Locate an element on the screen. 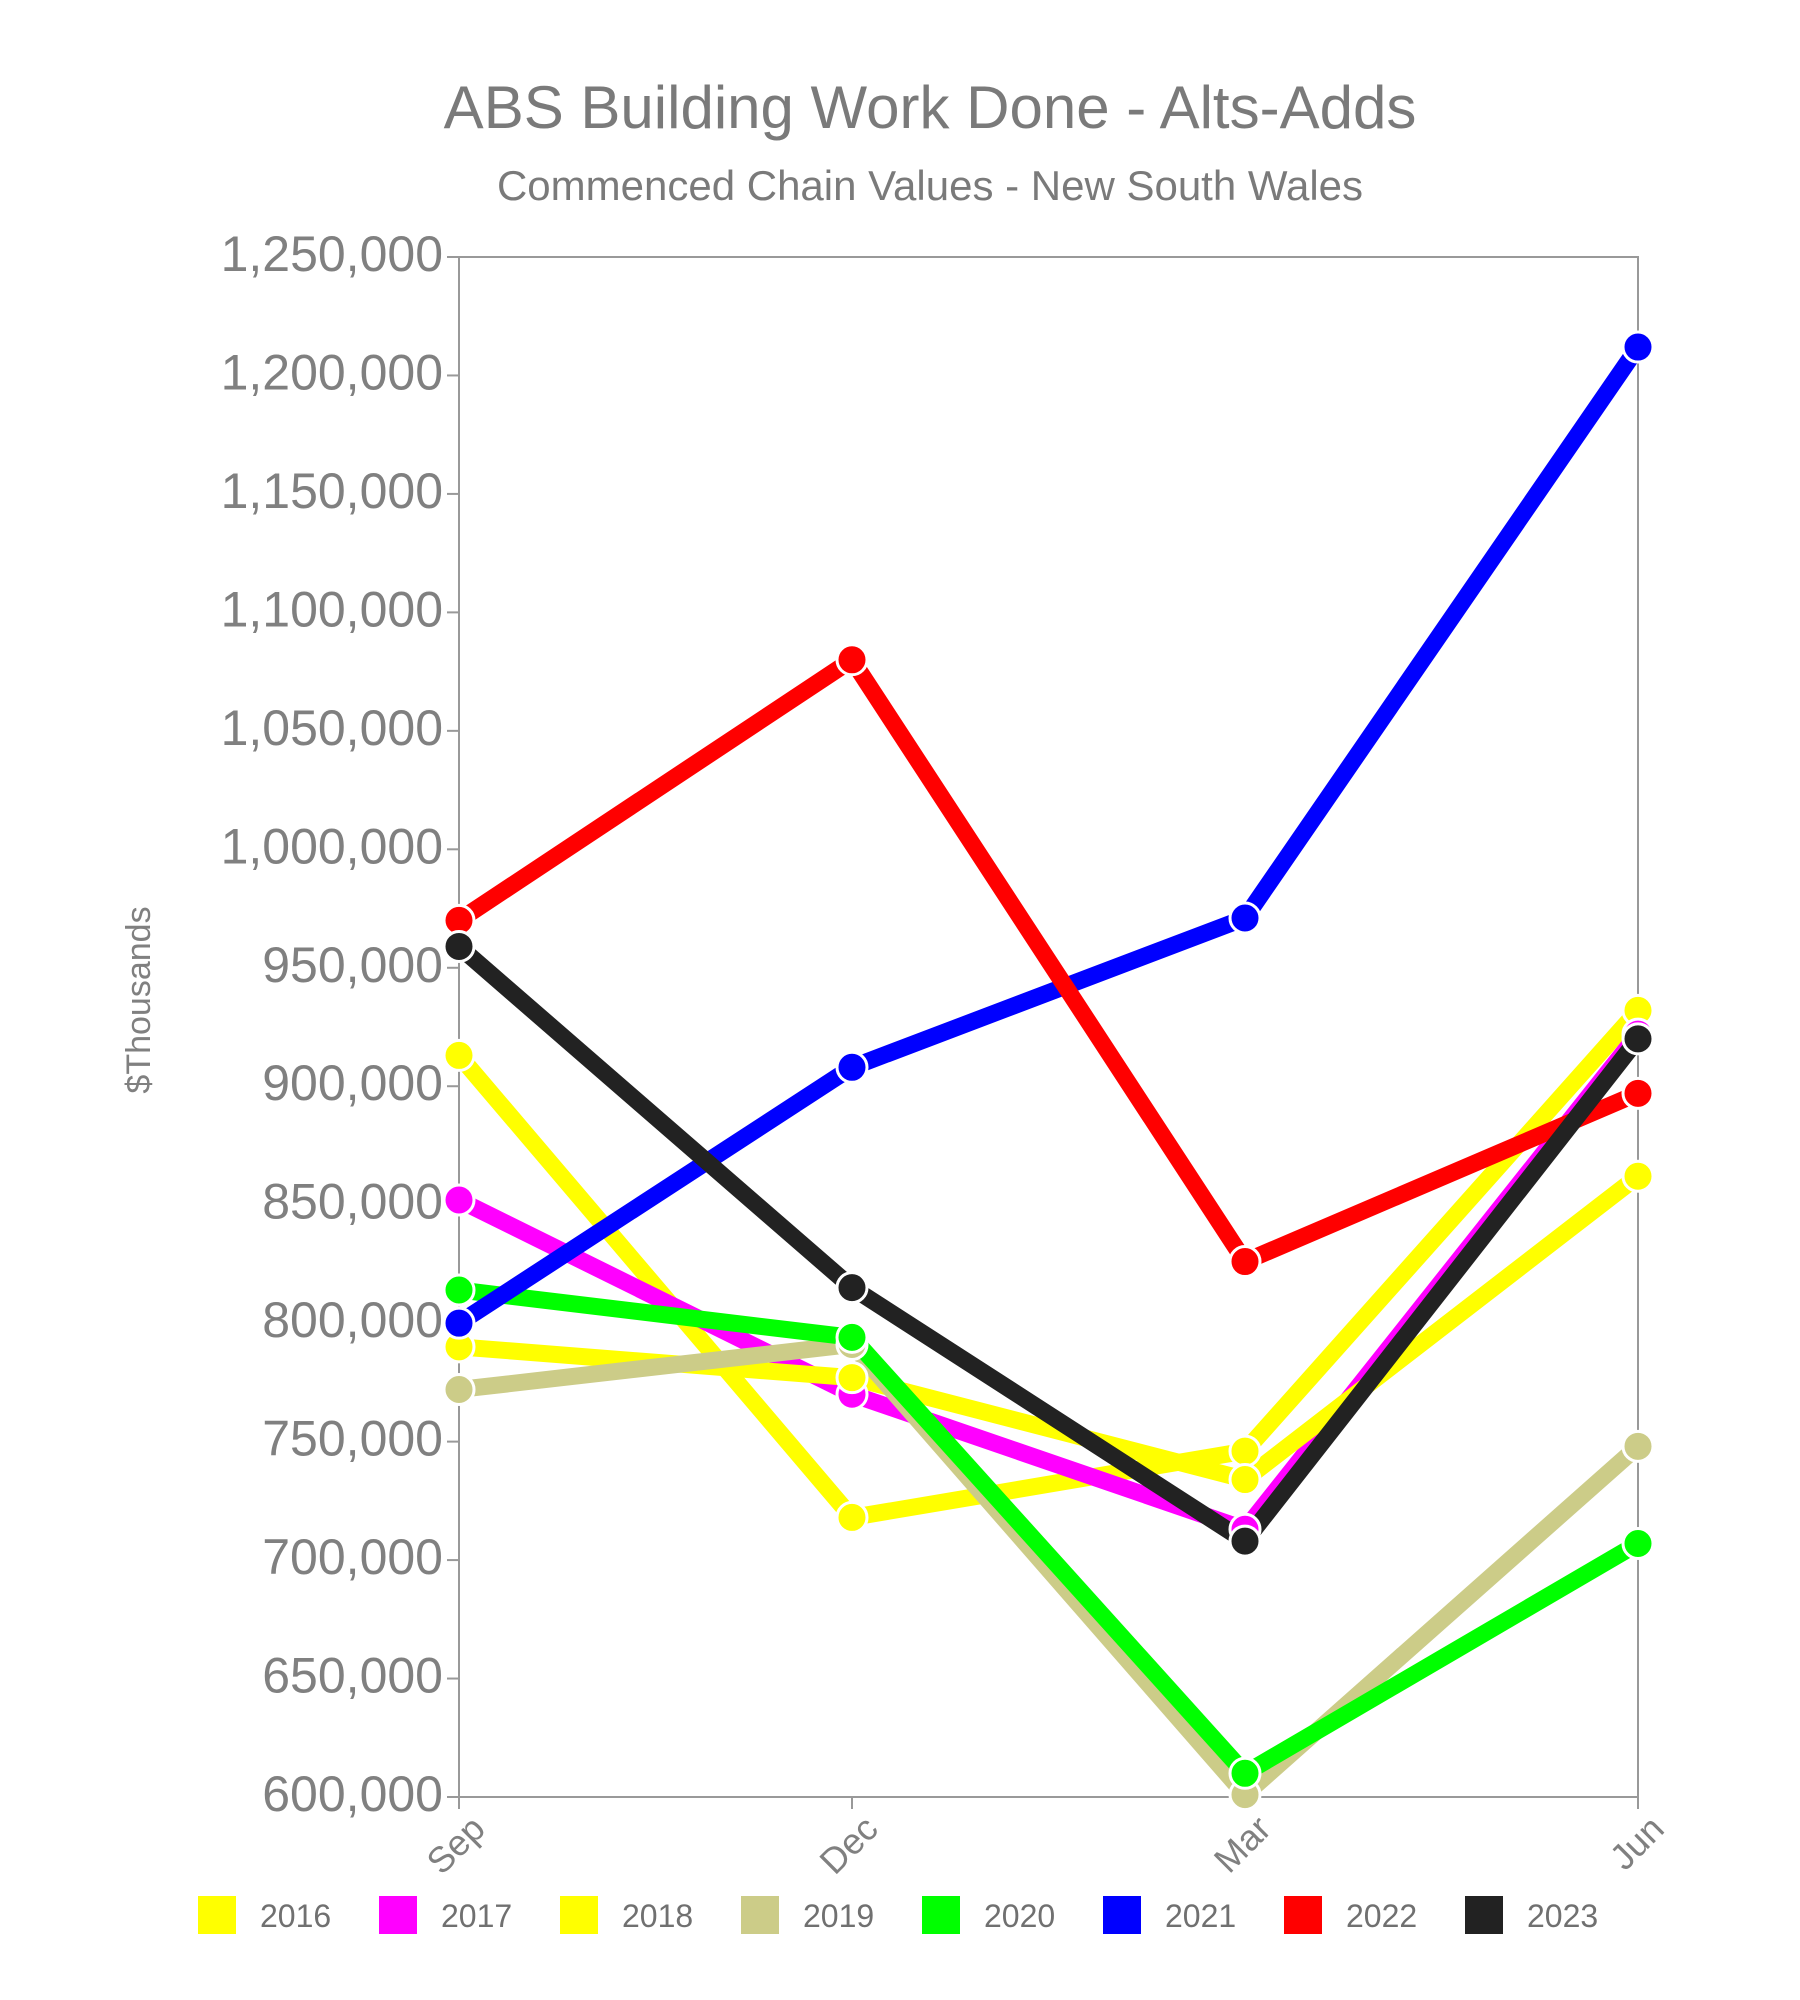  chart-subtitle: Commenced Chain Values - New South Wales is located at coordinates (930, 185).